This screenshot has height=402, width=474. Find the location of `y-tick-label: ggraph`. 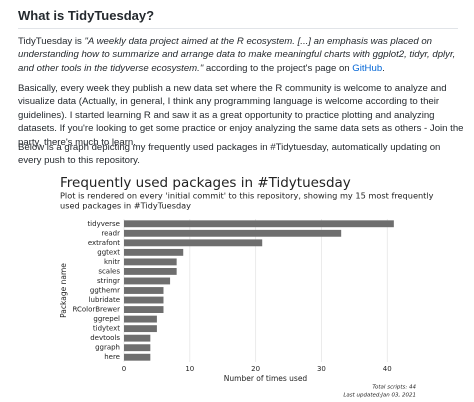

y-tick-label: ggraph is located at coordinates (107, 348).